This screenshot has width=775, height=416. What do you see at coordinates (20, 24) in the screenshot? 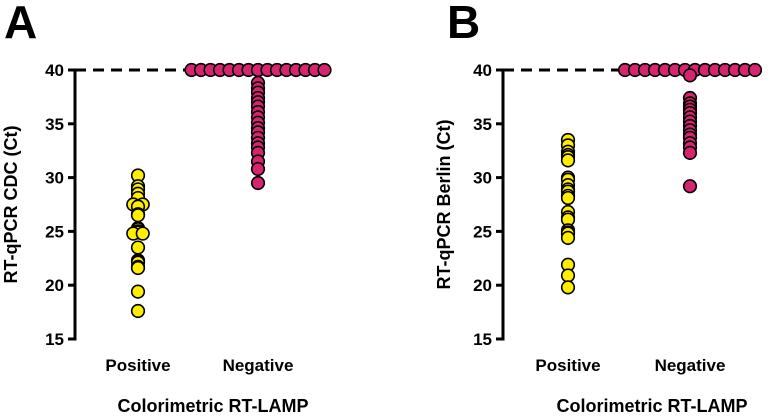
I see `panel-label: A` at bounding box center [20, 24].